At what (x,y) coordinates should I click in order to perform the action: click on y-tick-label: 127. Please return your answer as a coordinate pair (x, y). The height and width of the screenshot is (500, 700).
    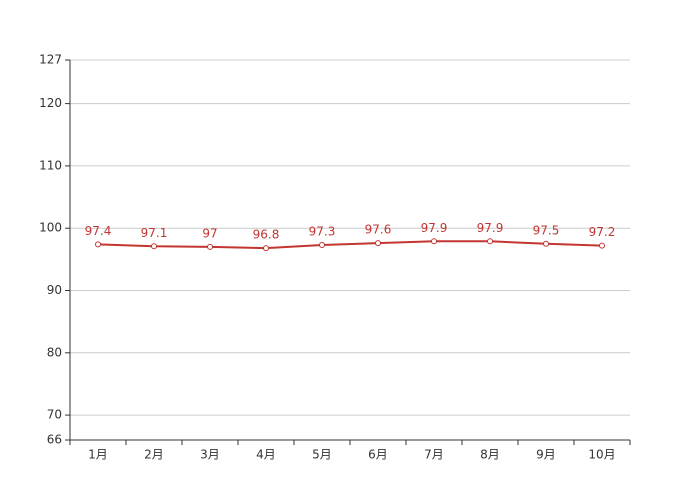
    Looking at the image, I should click on (50, 60).